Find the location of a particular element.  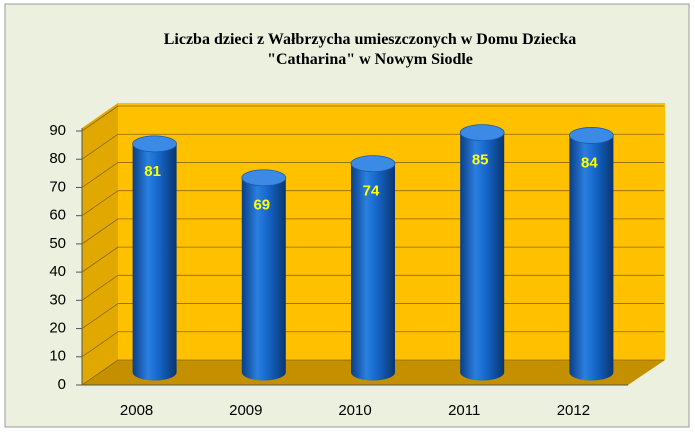

value-label: 85 is located at coordinates (480, 160).